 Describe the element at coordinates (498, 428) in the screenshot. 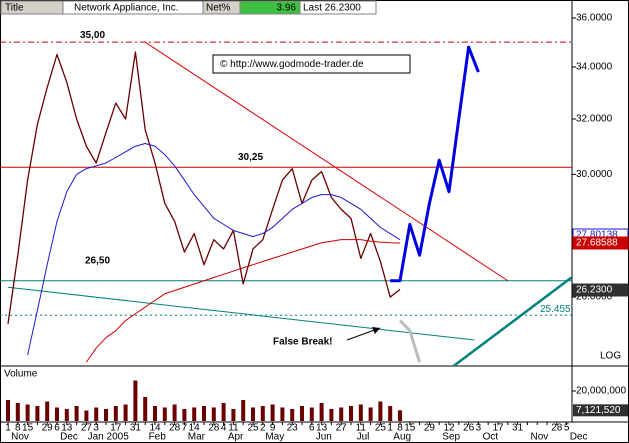

I see `x-tick-label: 17` at that location.